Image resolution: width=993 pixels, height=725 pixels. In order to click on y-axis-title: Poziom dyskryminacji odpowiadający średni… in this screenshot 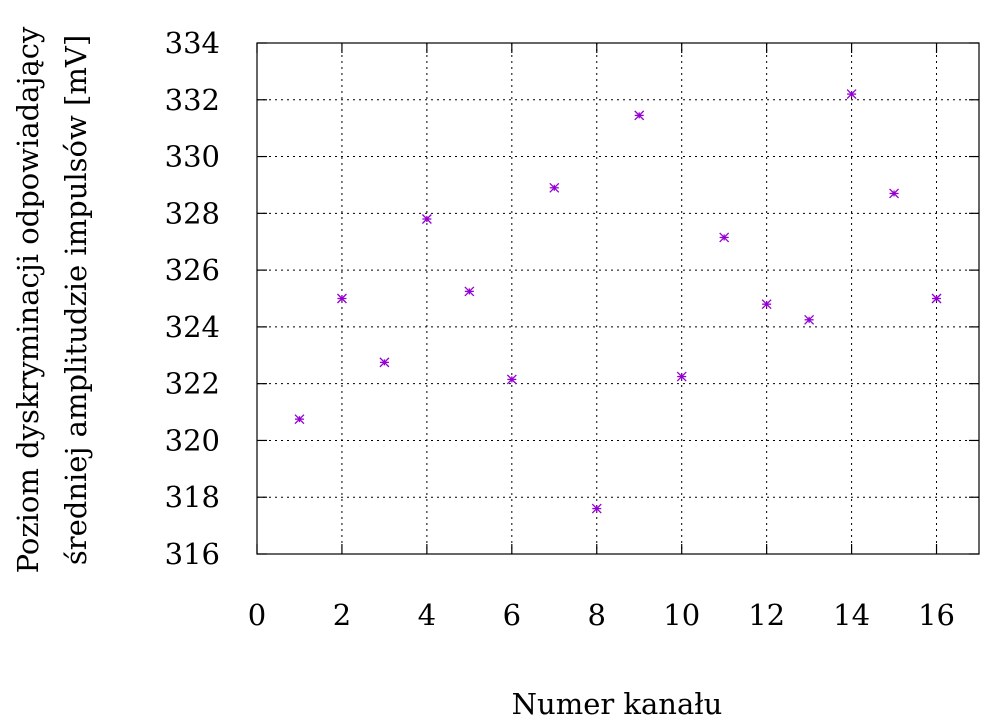, I will do `click(52, 299)`.